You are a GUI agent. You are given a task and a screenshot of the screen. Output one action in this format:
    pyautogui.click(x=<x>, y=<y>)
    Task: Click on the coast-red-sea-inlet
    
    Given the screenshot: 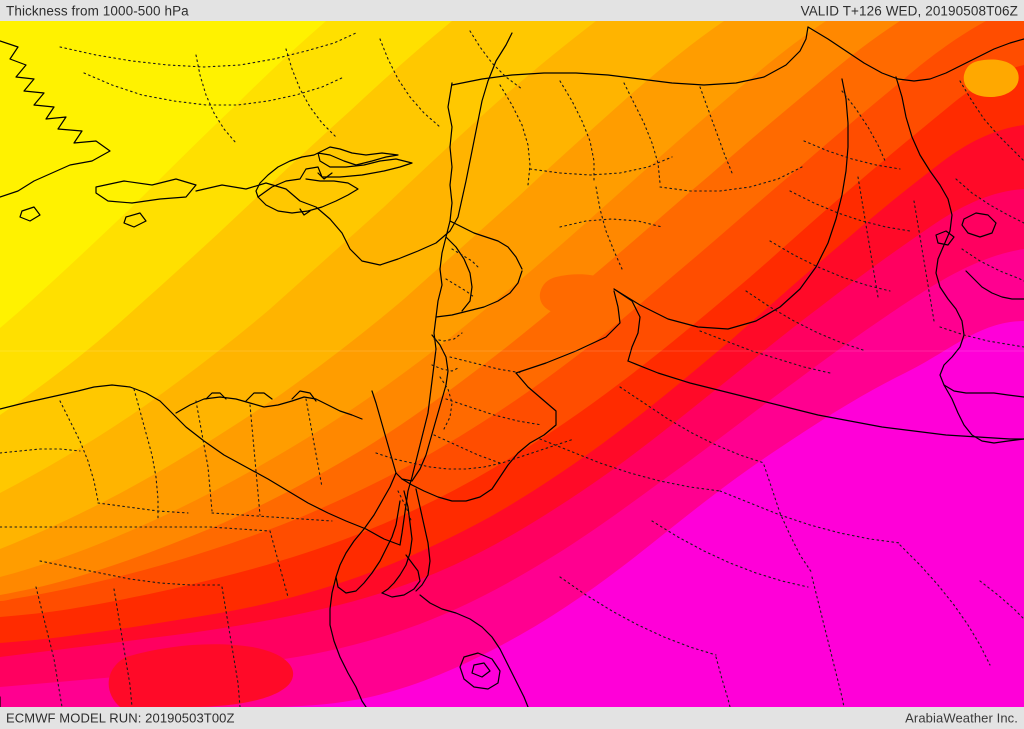 What is the action you would take?
    pyautogui.click(x=480, y=671)
    